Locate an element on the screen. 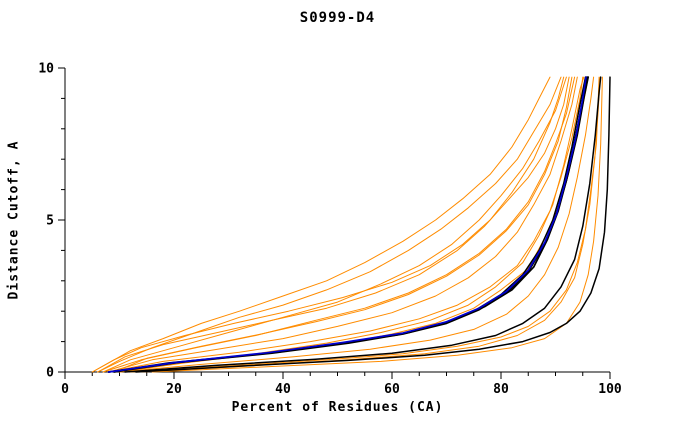  x-tick-label: 20 is located at coordinates (174, 389).